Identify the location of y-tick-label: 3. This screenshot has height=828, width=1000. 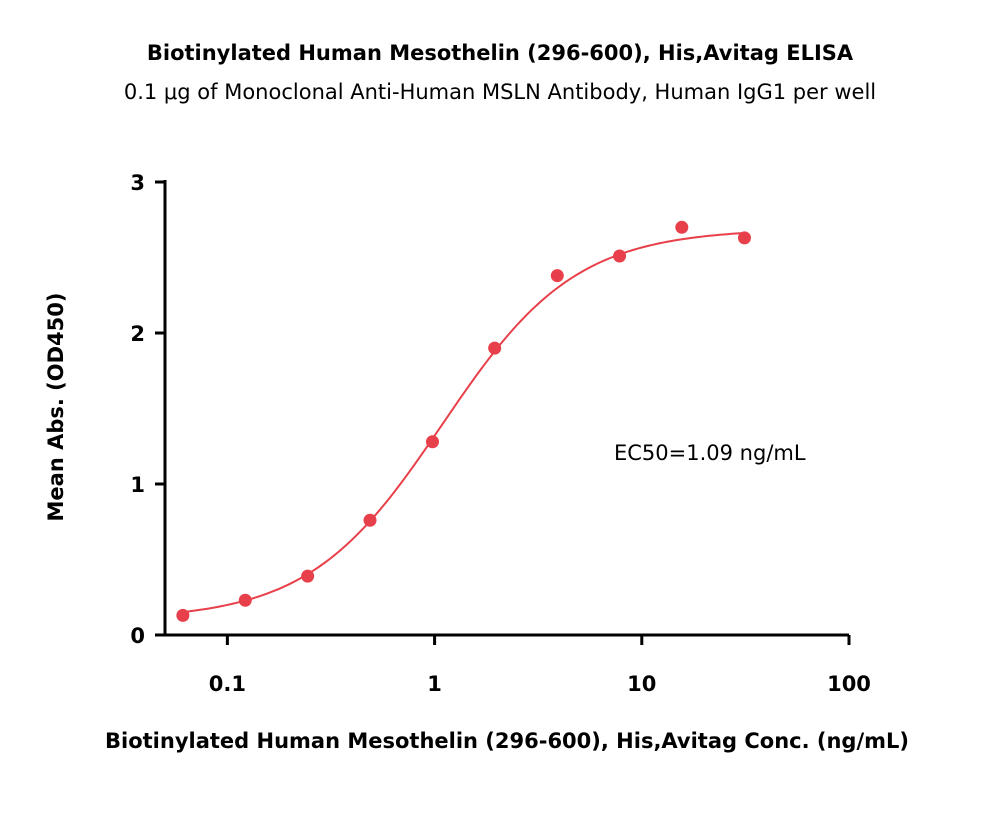
(137, 183).